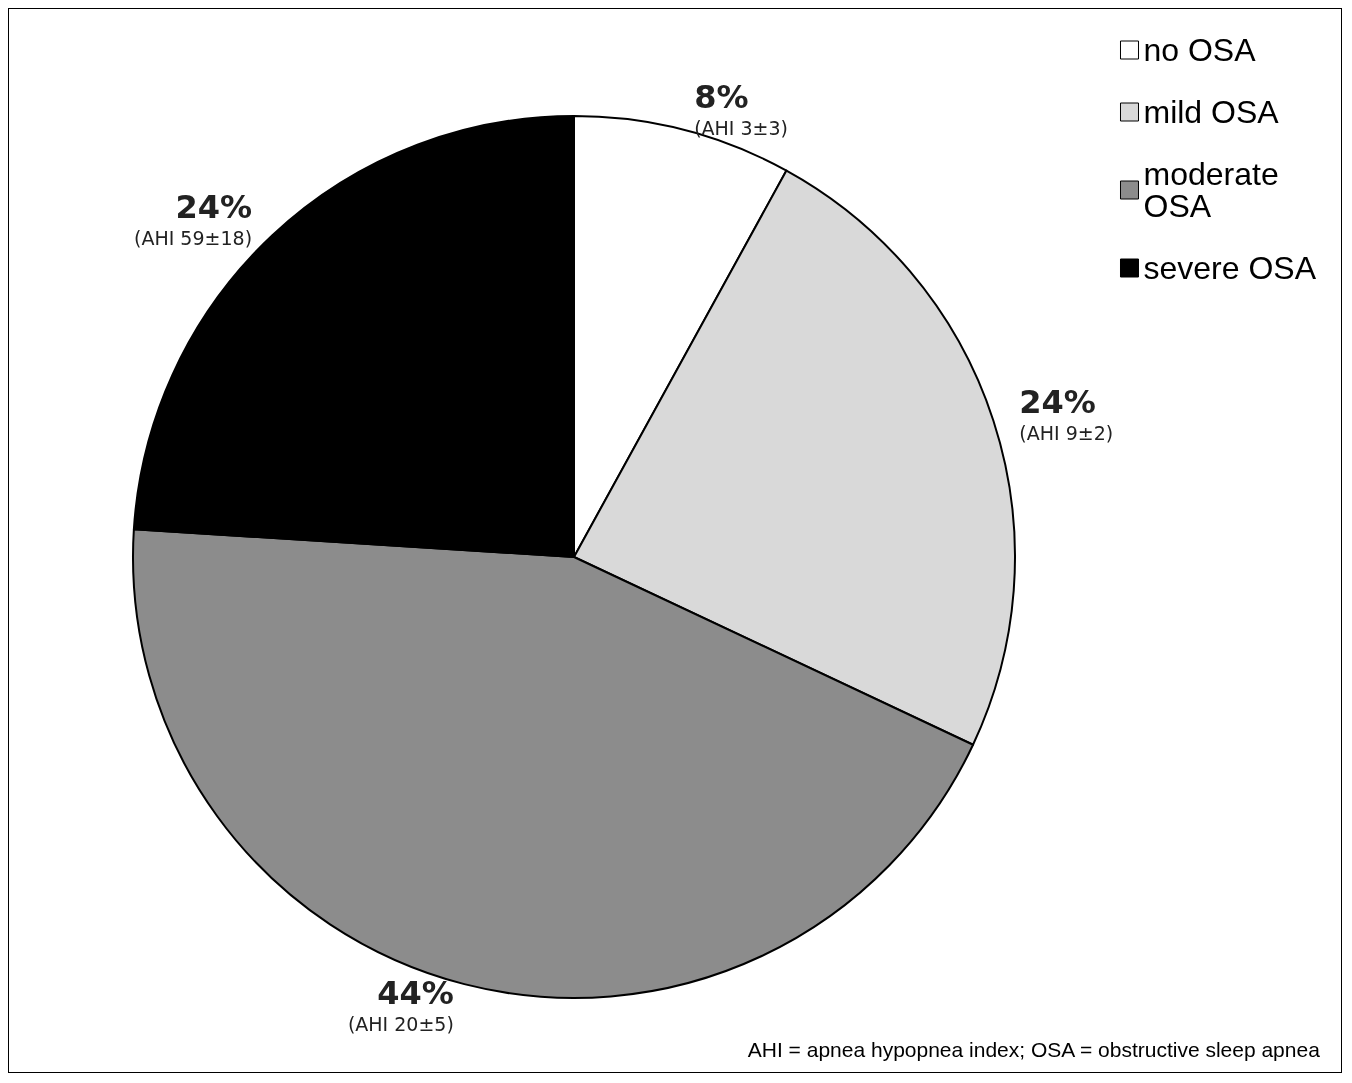 The image size is (1352, 1083). What do you see at coordinates (1230, 268) in the screenshot?
I see `legend-label: severe OSA` at bounding box center [1230, 268].